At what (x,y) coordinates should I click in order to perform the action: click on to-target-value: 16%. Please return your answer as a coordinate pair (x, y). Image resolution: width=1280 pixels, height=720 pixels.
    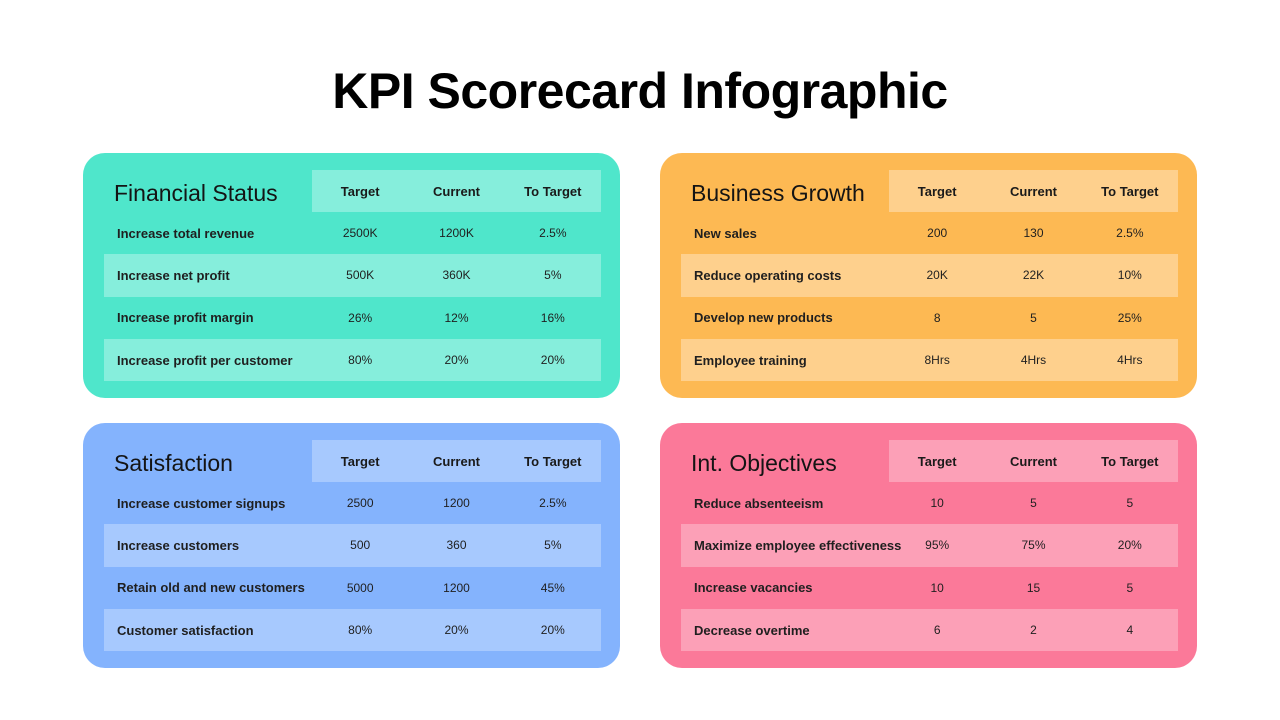
    Looking at the image, I should click on (552, 317).